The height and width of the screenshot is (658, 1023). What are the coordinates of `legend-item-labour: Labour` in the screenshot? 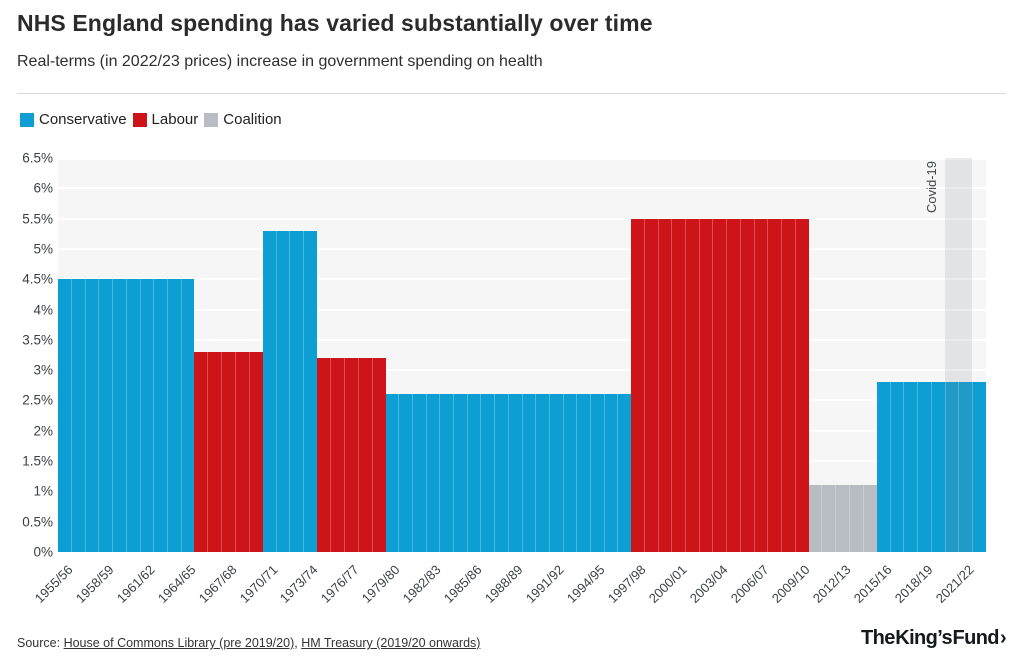 It's located at (165, 119).